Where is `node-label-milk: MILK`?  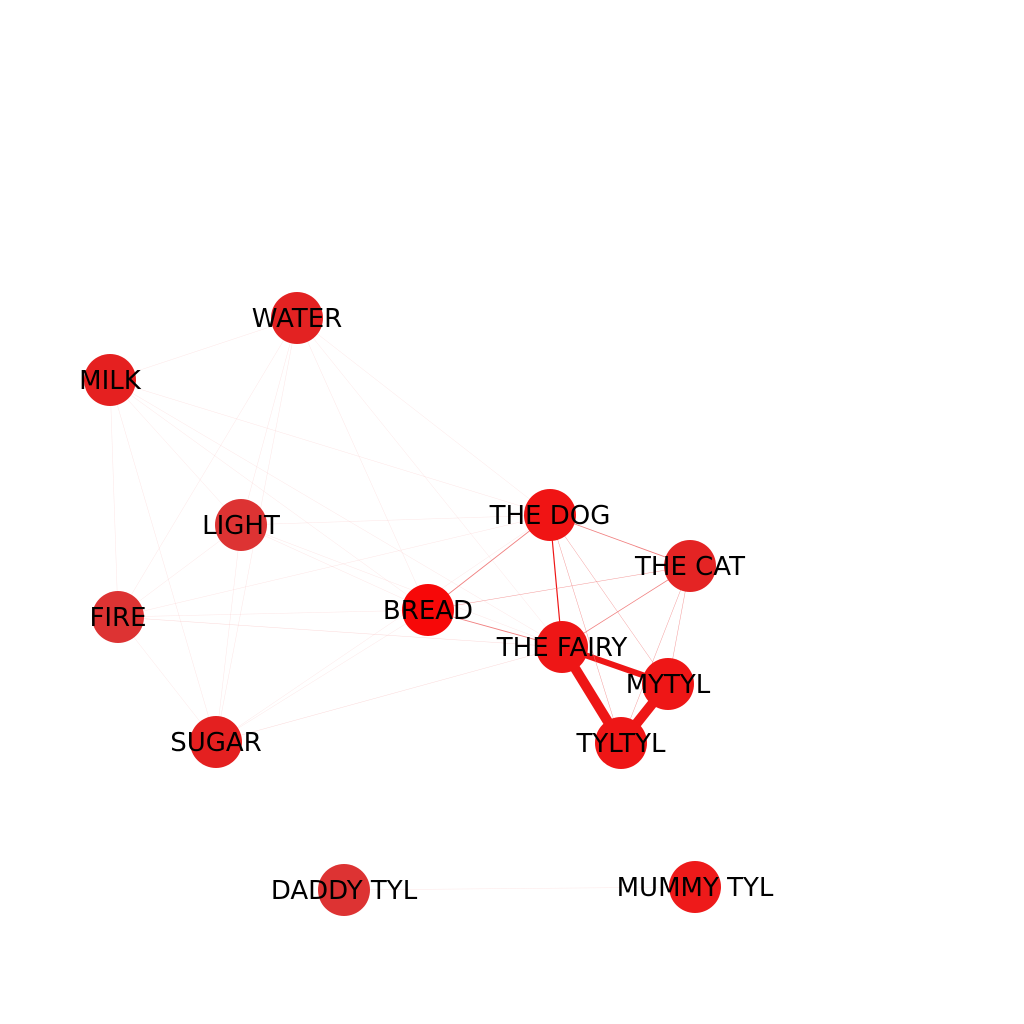
node-label-milk: MILK is located at coordinates (110, 381).